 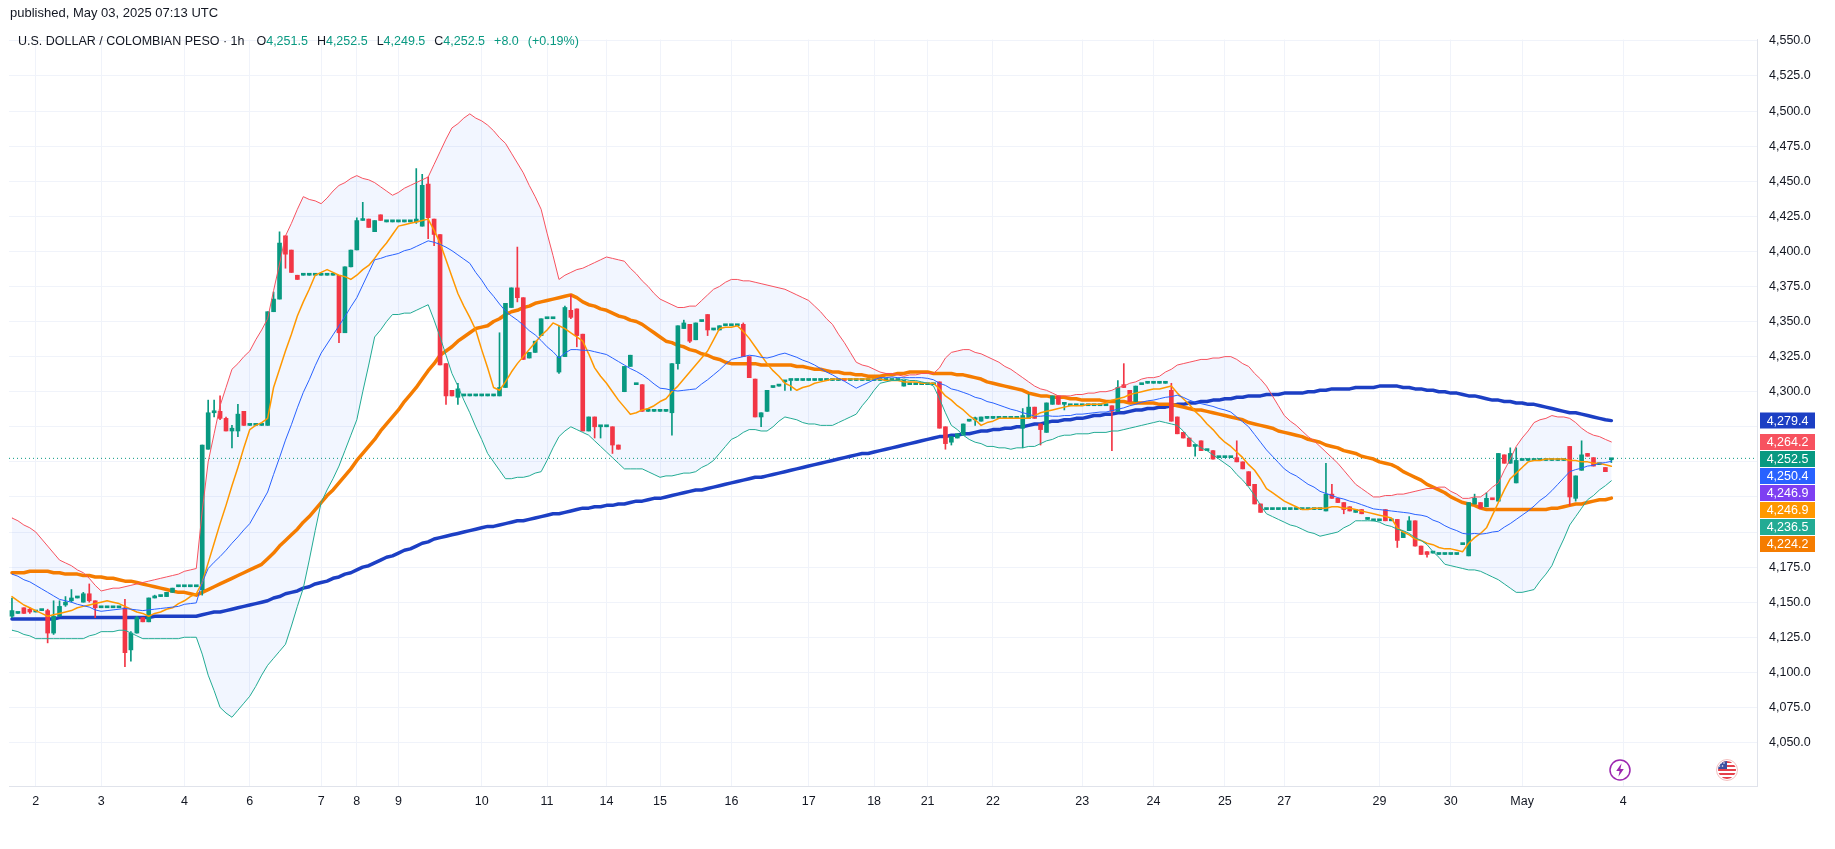 I want to click on y-tick-label: 4,375.0, so click(x=1790, y=285).